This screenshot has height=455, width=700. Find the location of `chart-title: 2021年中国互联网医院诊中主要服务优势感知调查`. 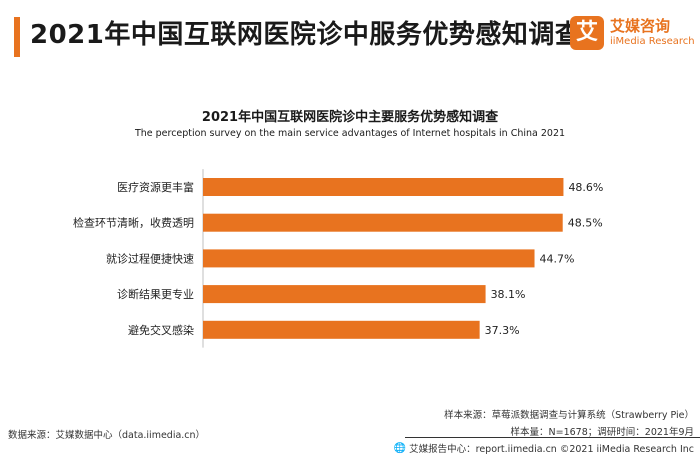

chart-title: 2021年中国互联网医院诊中主要服务优势感知调查 is located at coordinates (350, 117).